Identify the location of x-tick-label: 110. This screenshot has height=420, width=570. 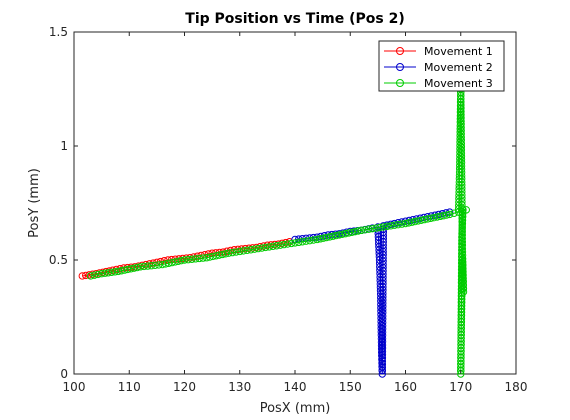
(129, 387).